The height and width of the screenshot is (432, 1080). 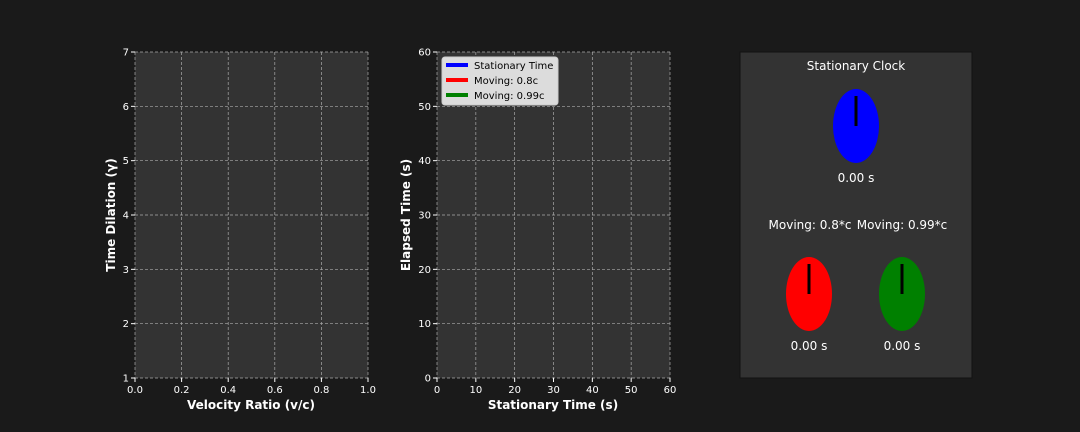 I want to click on gamma-y-tick-label: 3, so click(x=126, y=270).